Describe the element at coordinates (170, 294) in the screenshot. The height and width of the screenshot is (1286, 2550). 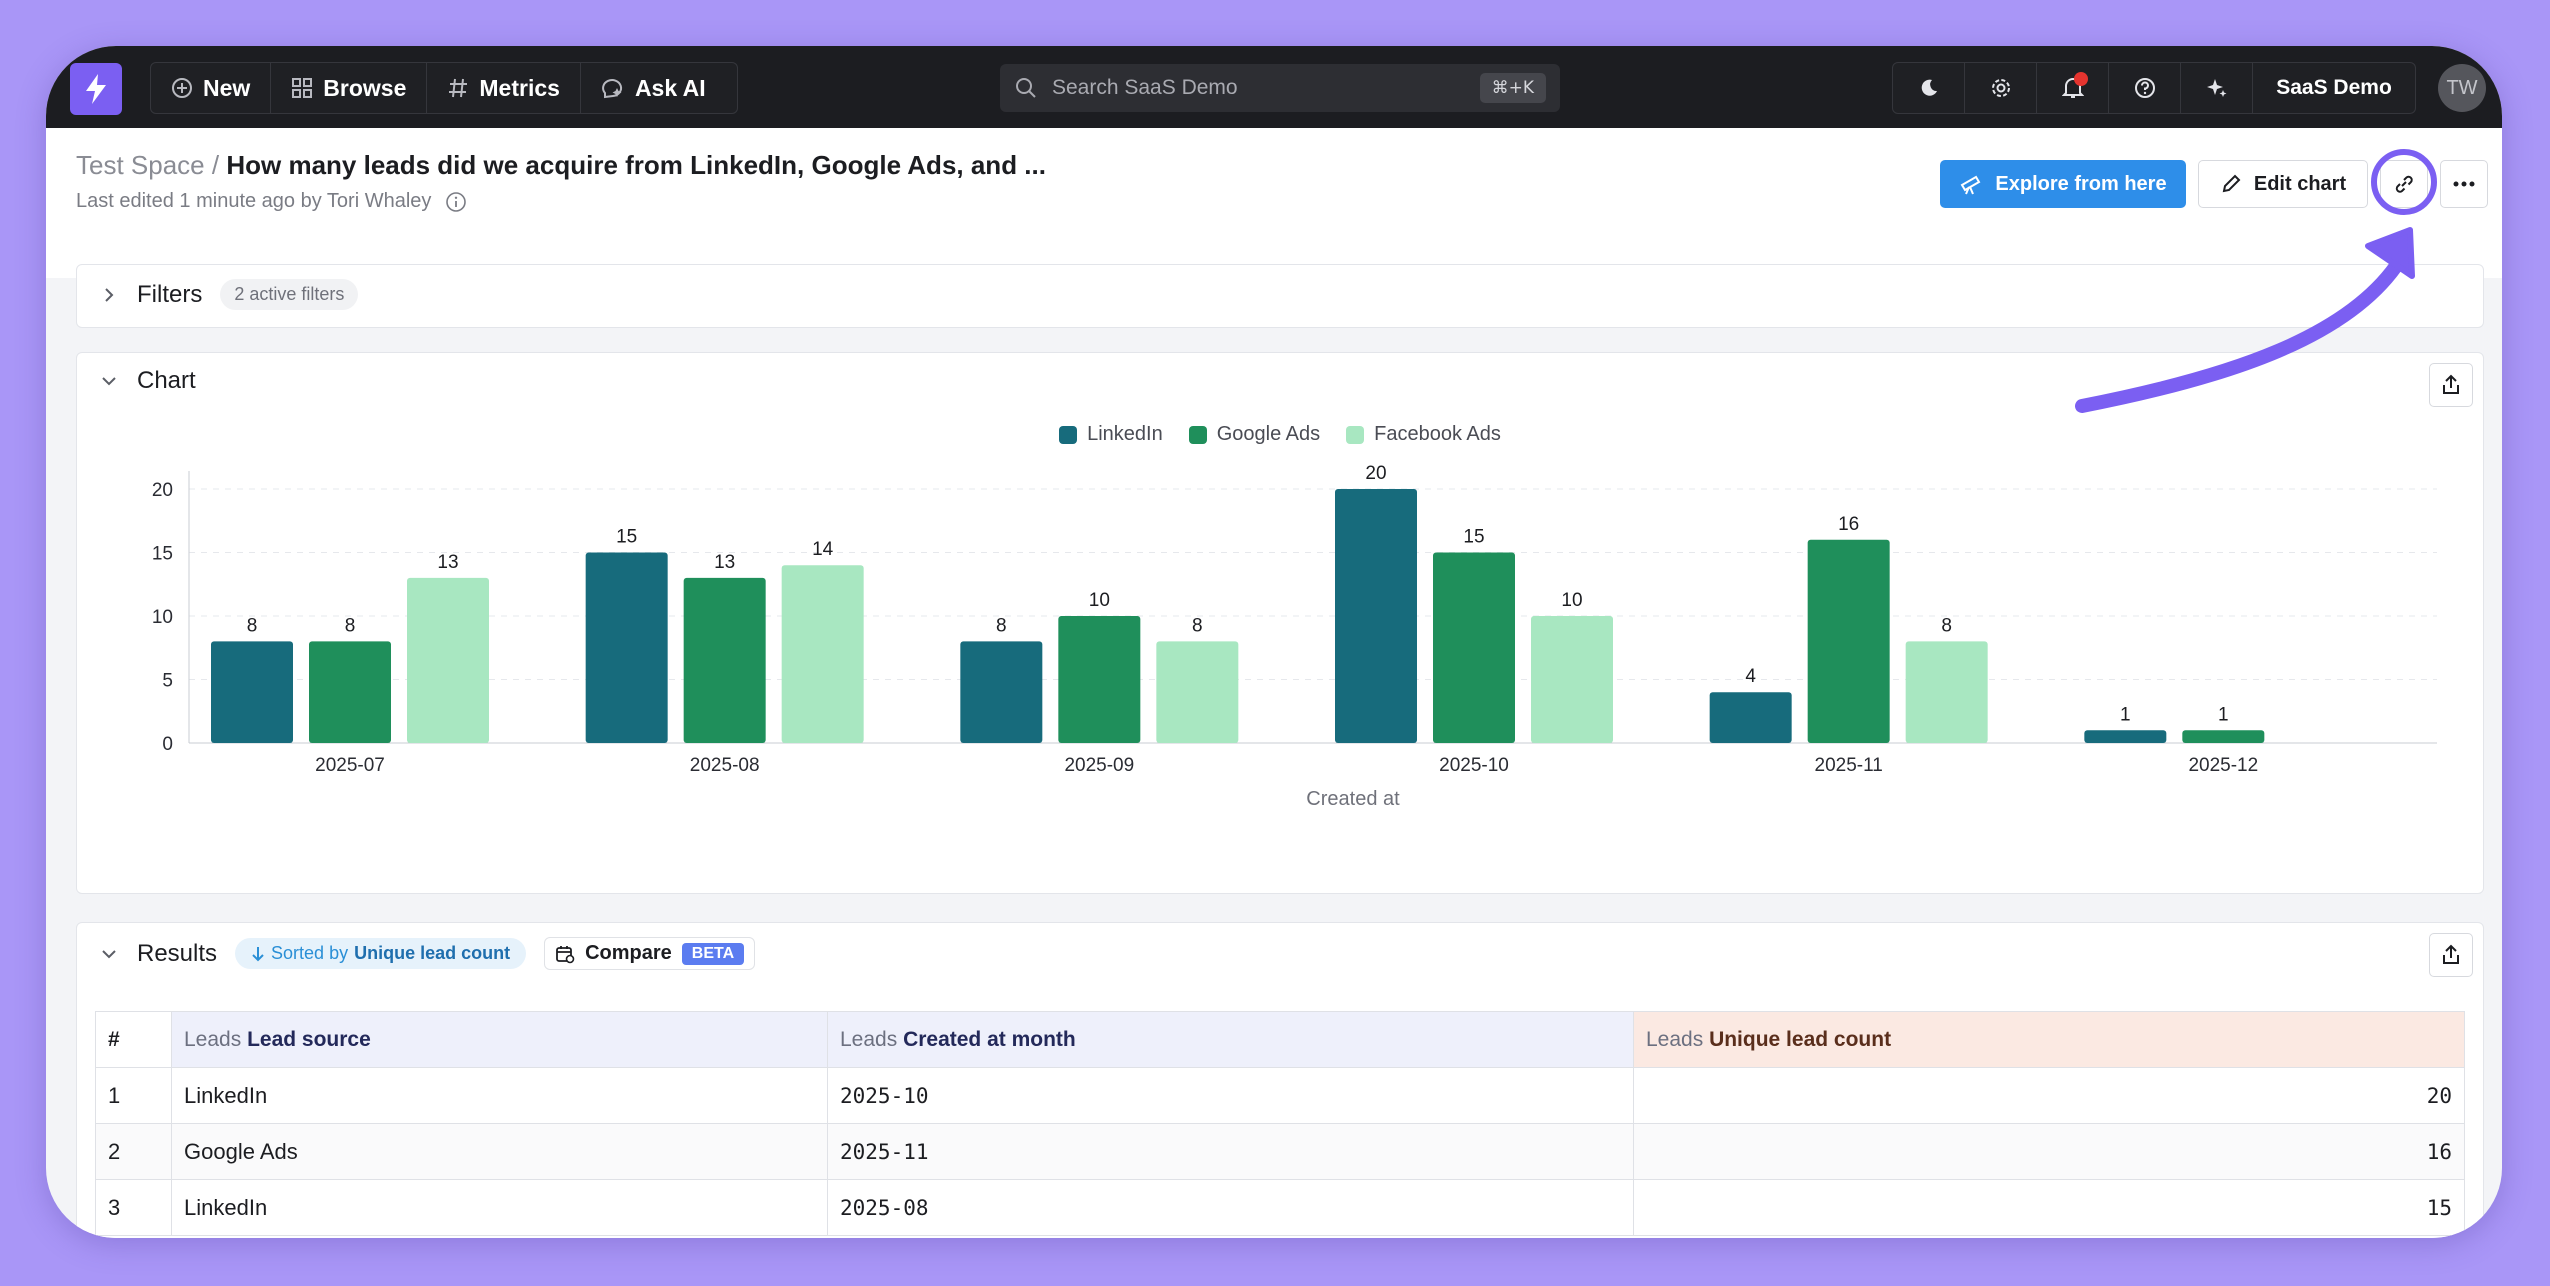
I see `filters-title: Filters` at that location.